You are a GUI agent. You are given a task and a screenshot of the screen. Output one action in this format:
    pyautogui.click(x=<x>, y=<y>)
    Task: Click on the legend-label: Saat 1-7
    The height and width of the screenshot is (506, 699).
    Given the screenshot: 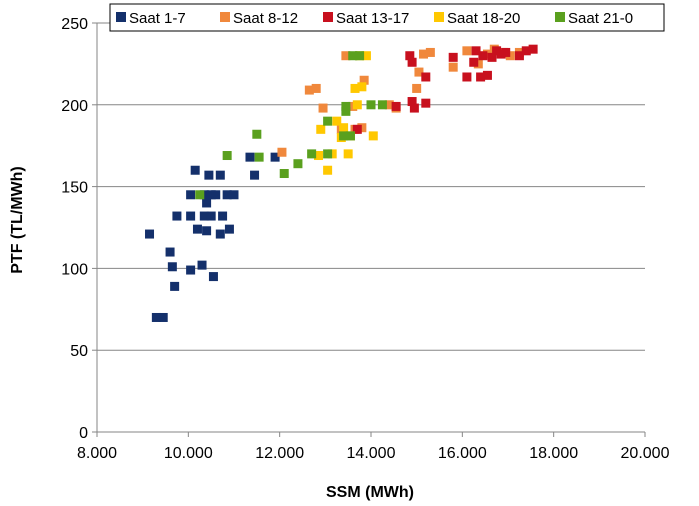 What is the action you would take?
    pyautogui.click(x=157, y=18)
    